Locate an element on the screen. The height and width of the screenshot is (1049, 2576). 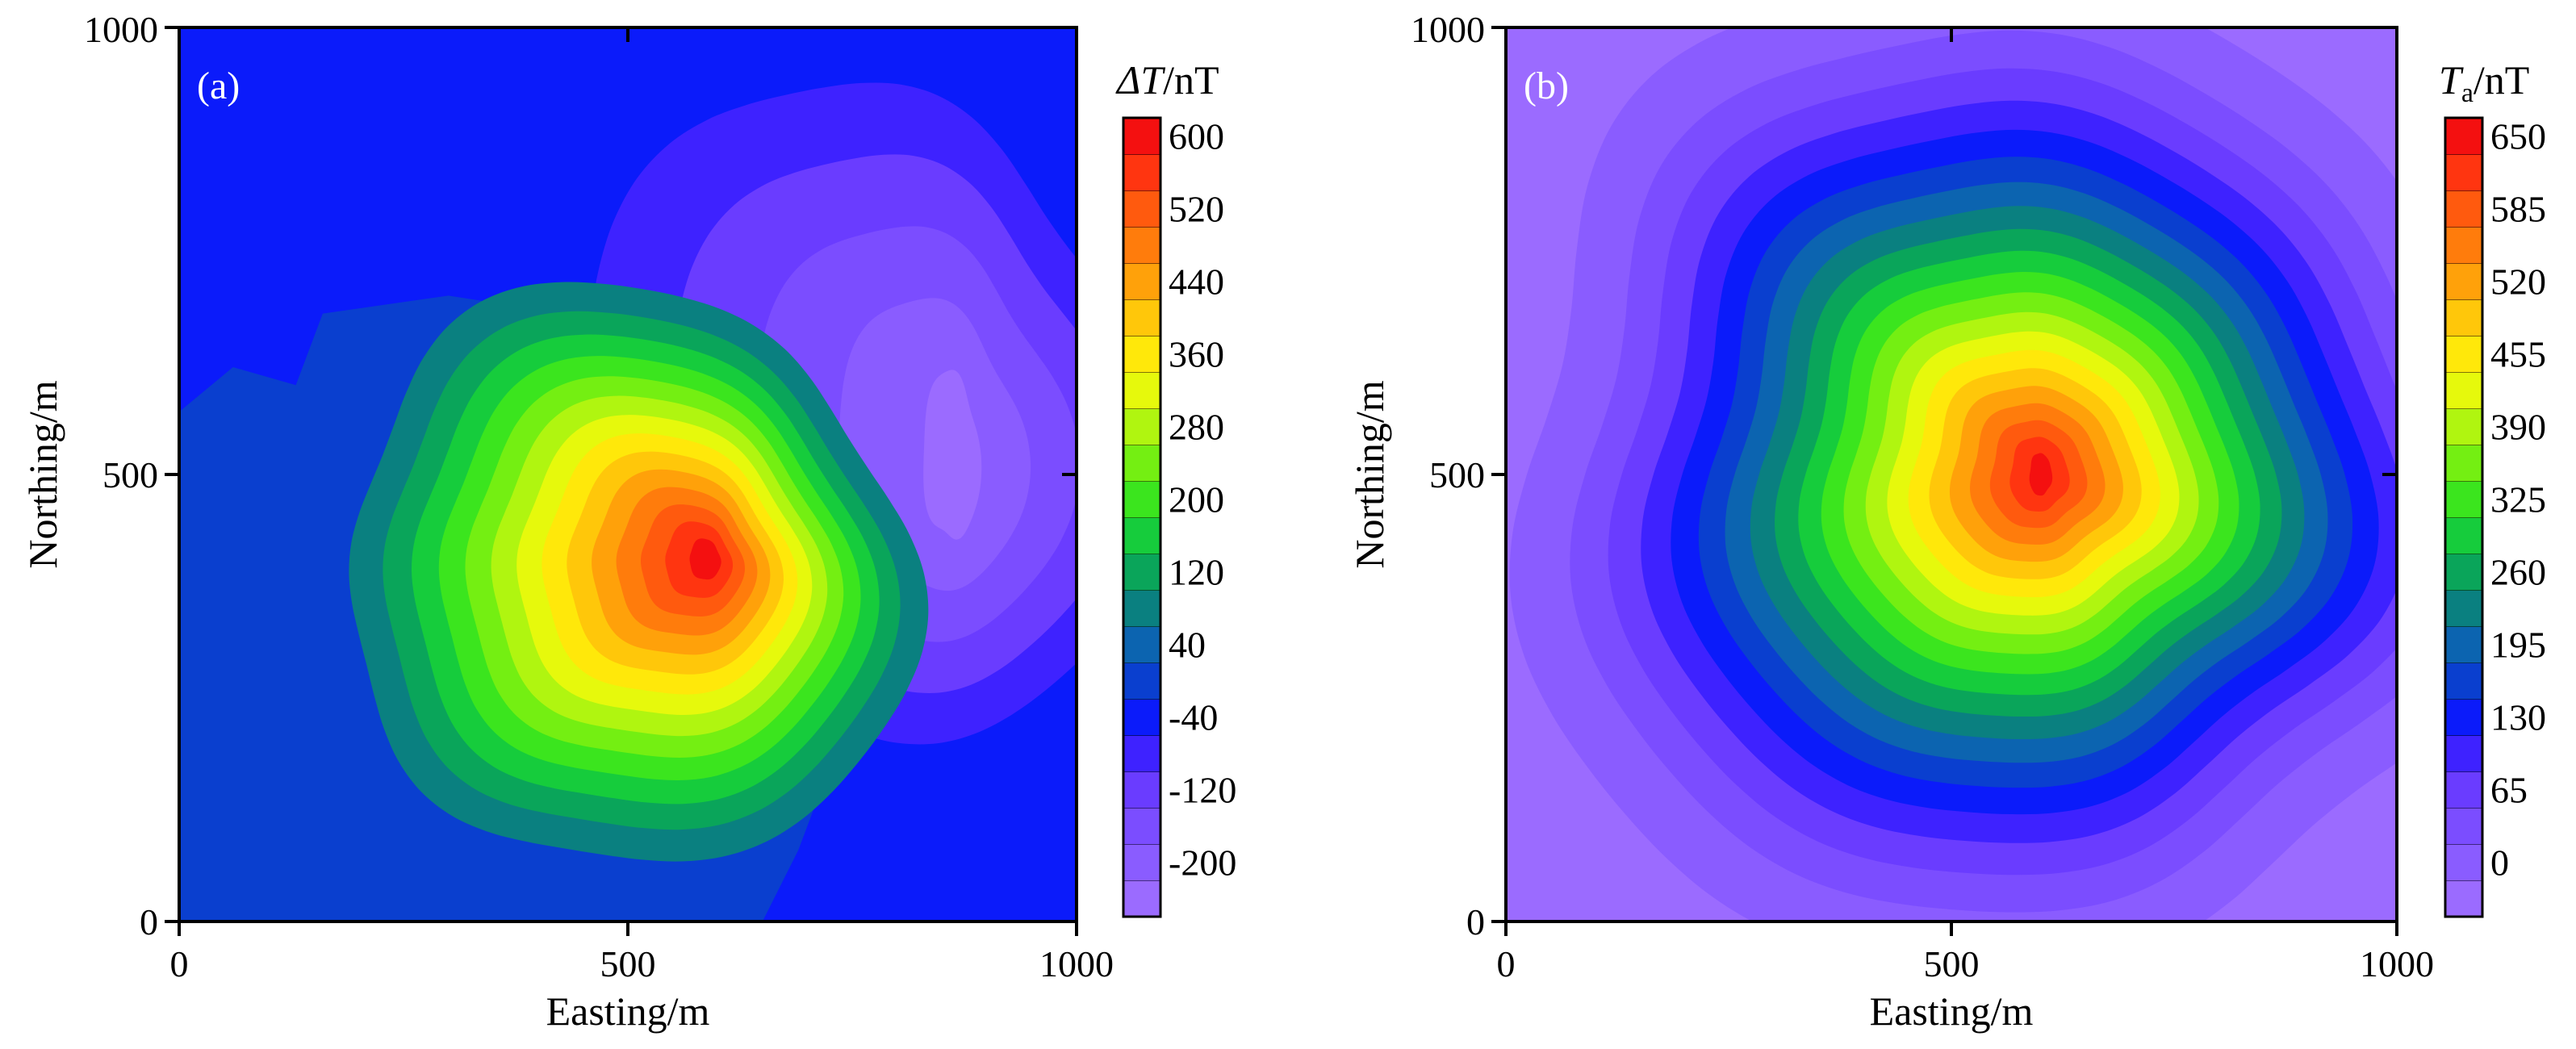
colorbar-title-unit-b: /nT is located at coordinates (2501, 79).